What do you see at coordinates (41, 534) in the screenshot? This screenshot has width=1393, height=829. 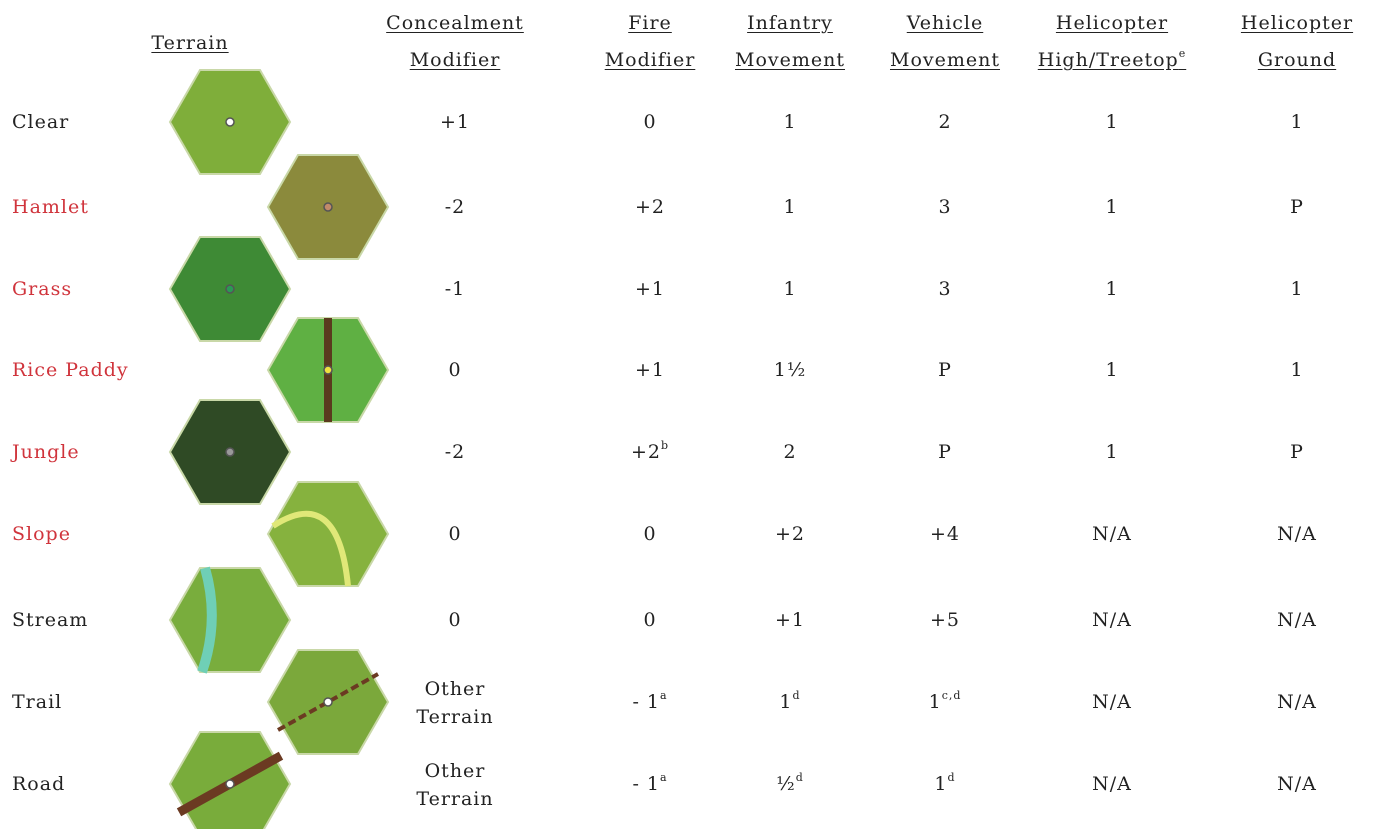 I see `row-name: Slope` at bounding box center [41, 534].